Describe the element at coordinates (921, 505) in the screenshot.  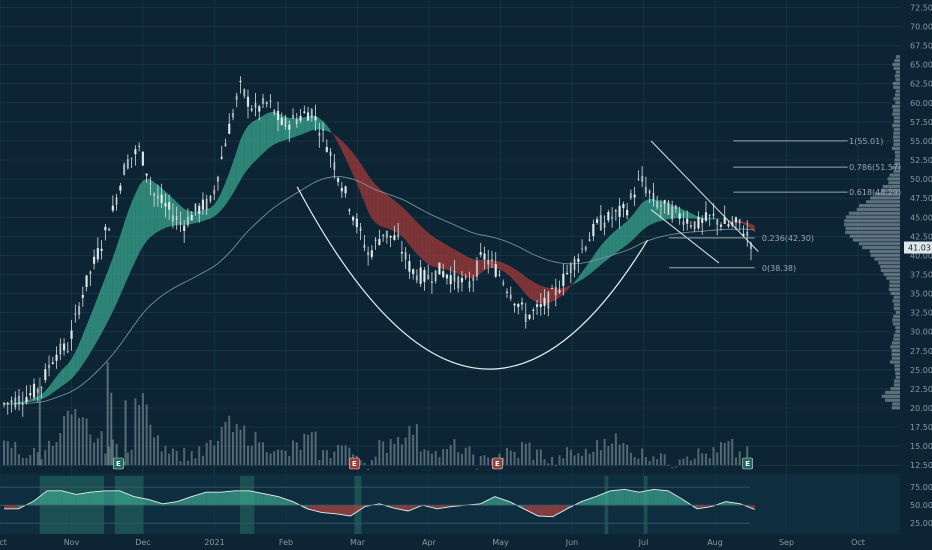
I see `oscillator-tick-label: 50.00` at that location.